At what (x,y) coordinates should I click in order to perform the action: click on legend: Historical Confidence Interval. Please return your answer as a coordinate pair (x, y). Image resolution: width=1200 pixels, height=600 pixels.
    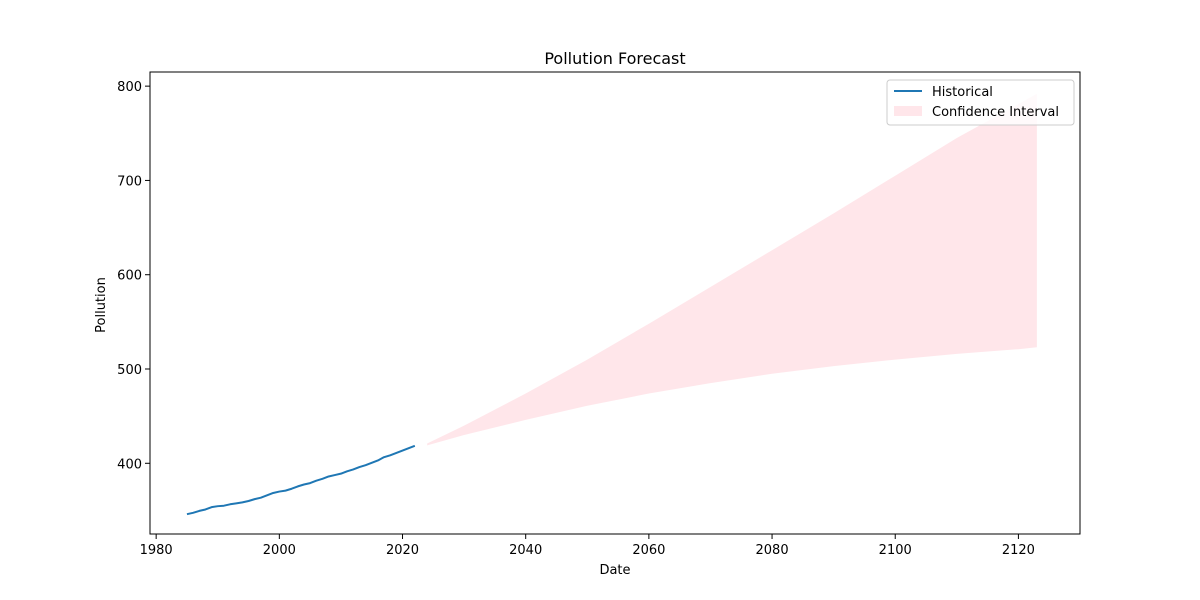
    Looking at the image, I should click on (980, 102).